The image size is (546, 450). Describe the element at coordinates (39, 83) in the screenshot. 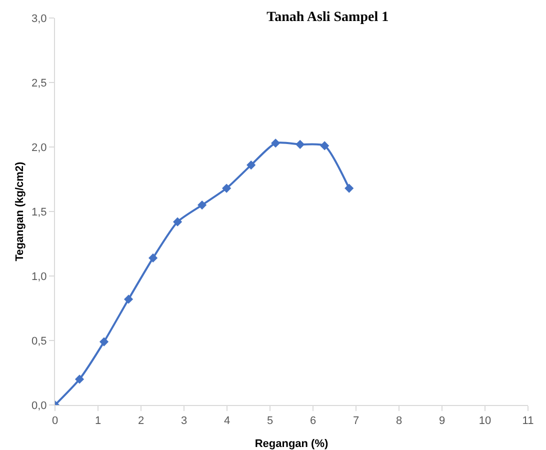

I see `y-tick-label: 2,5` at that location.